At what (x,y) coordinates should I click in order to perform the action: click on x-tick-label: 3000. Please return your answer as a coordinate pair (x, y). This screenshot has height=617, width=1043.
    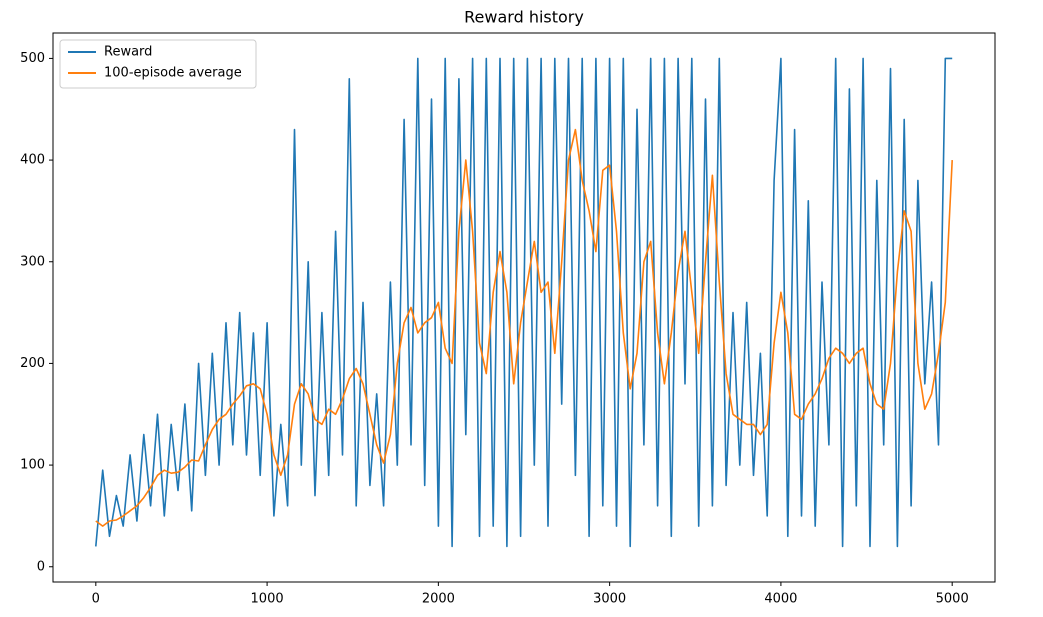
    Looking at the image, I should click on (609, 599).